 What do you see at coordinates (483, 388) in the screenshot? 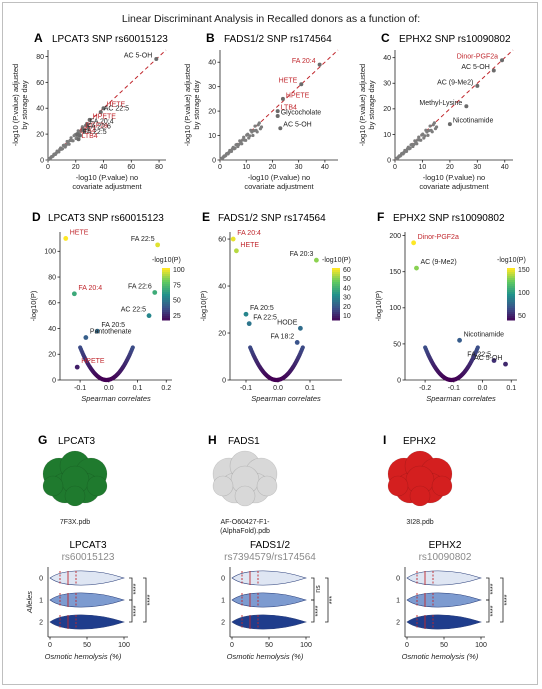
I see `x-tick-label: 0.0` at bounding box center [483, 388].